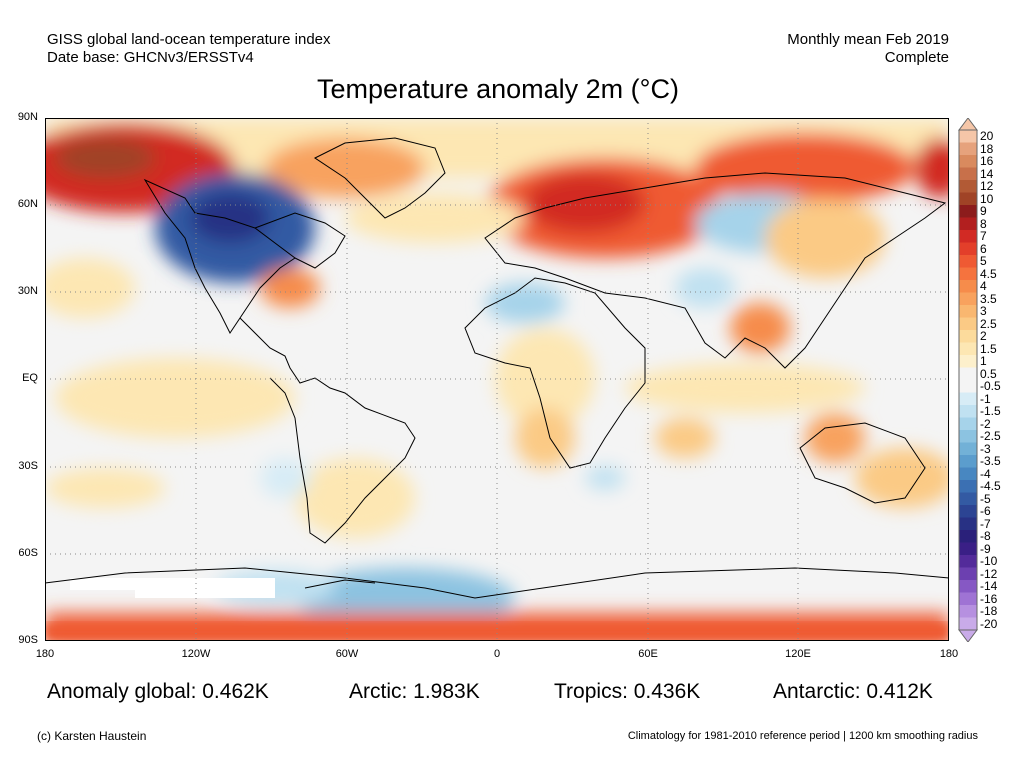  I want to click on colorbar-tick-label: -8, so click(985, 536).